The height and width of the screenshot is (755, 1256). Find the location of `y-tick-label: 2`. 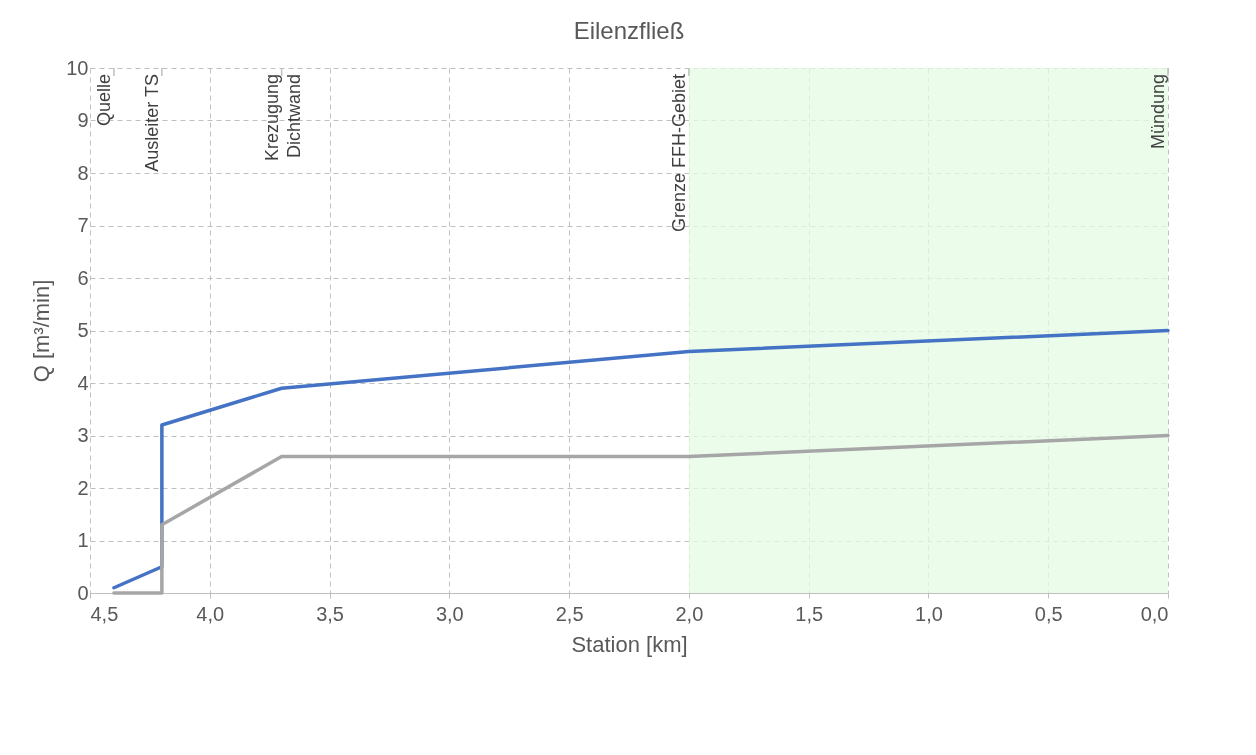

y-tick-label: 2 is located at coordinates (83, 487).